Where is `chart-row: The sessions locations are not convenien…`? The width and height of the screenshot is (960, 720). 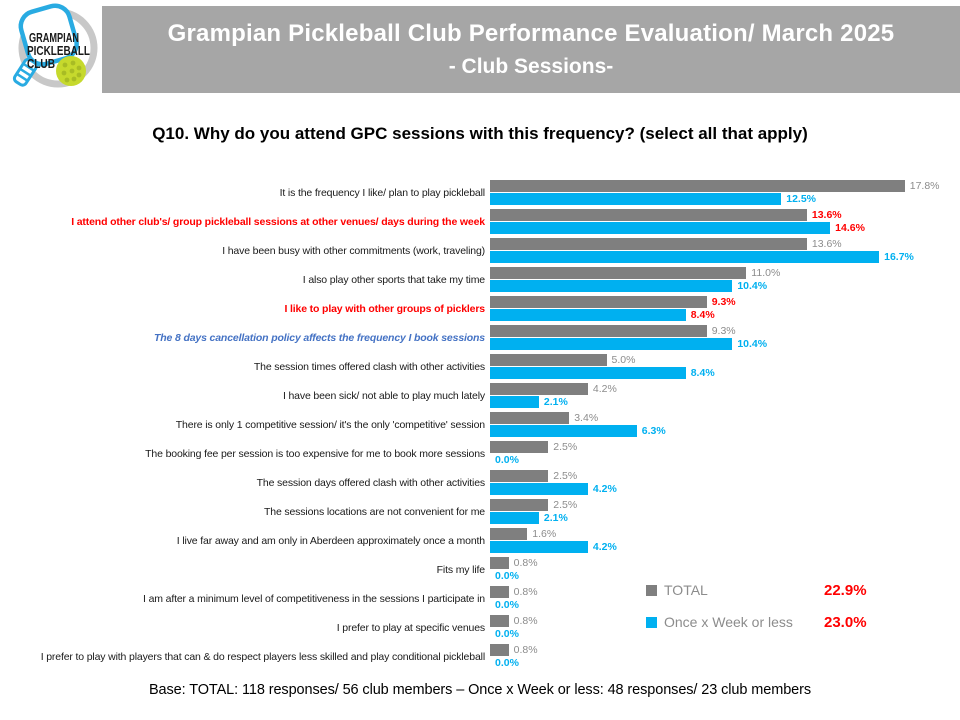
chart-row: The sessions locations are not convenien… is located at coordinates (480, 511).